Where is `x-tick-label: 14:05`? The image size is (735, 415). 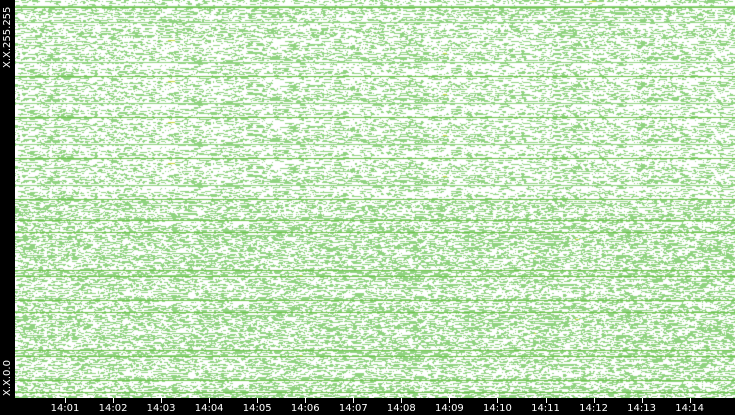 x-tick-label: 14:05 is located at coordinates (257, 408).